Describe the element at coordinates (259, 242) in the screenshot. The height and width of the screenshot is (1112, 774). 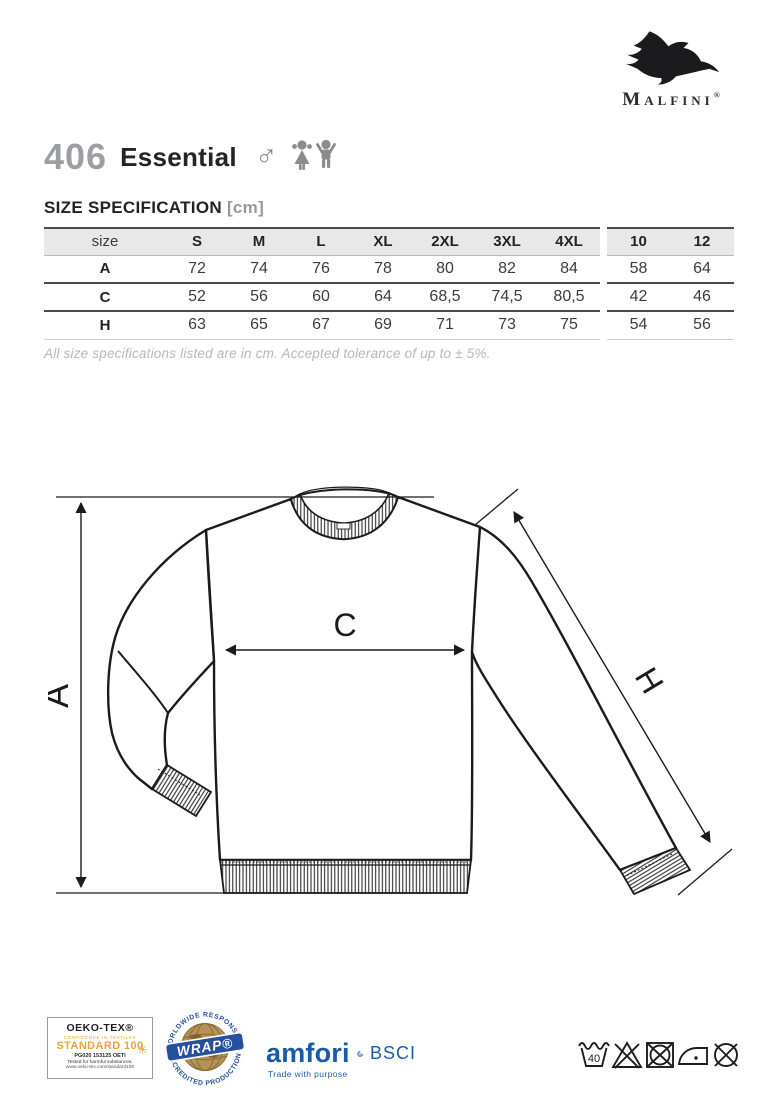
I see `size-col-header: M` at that location.